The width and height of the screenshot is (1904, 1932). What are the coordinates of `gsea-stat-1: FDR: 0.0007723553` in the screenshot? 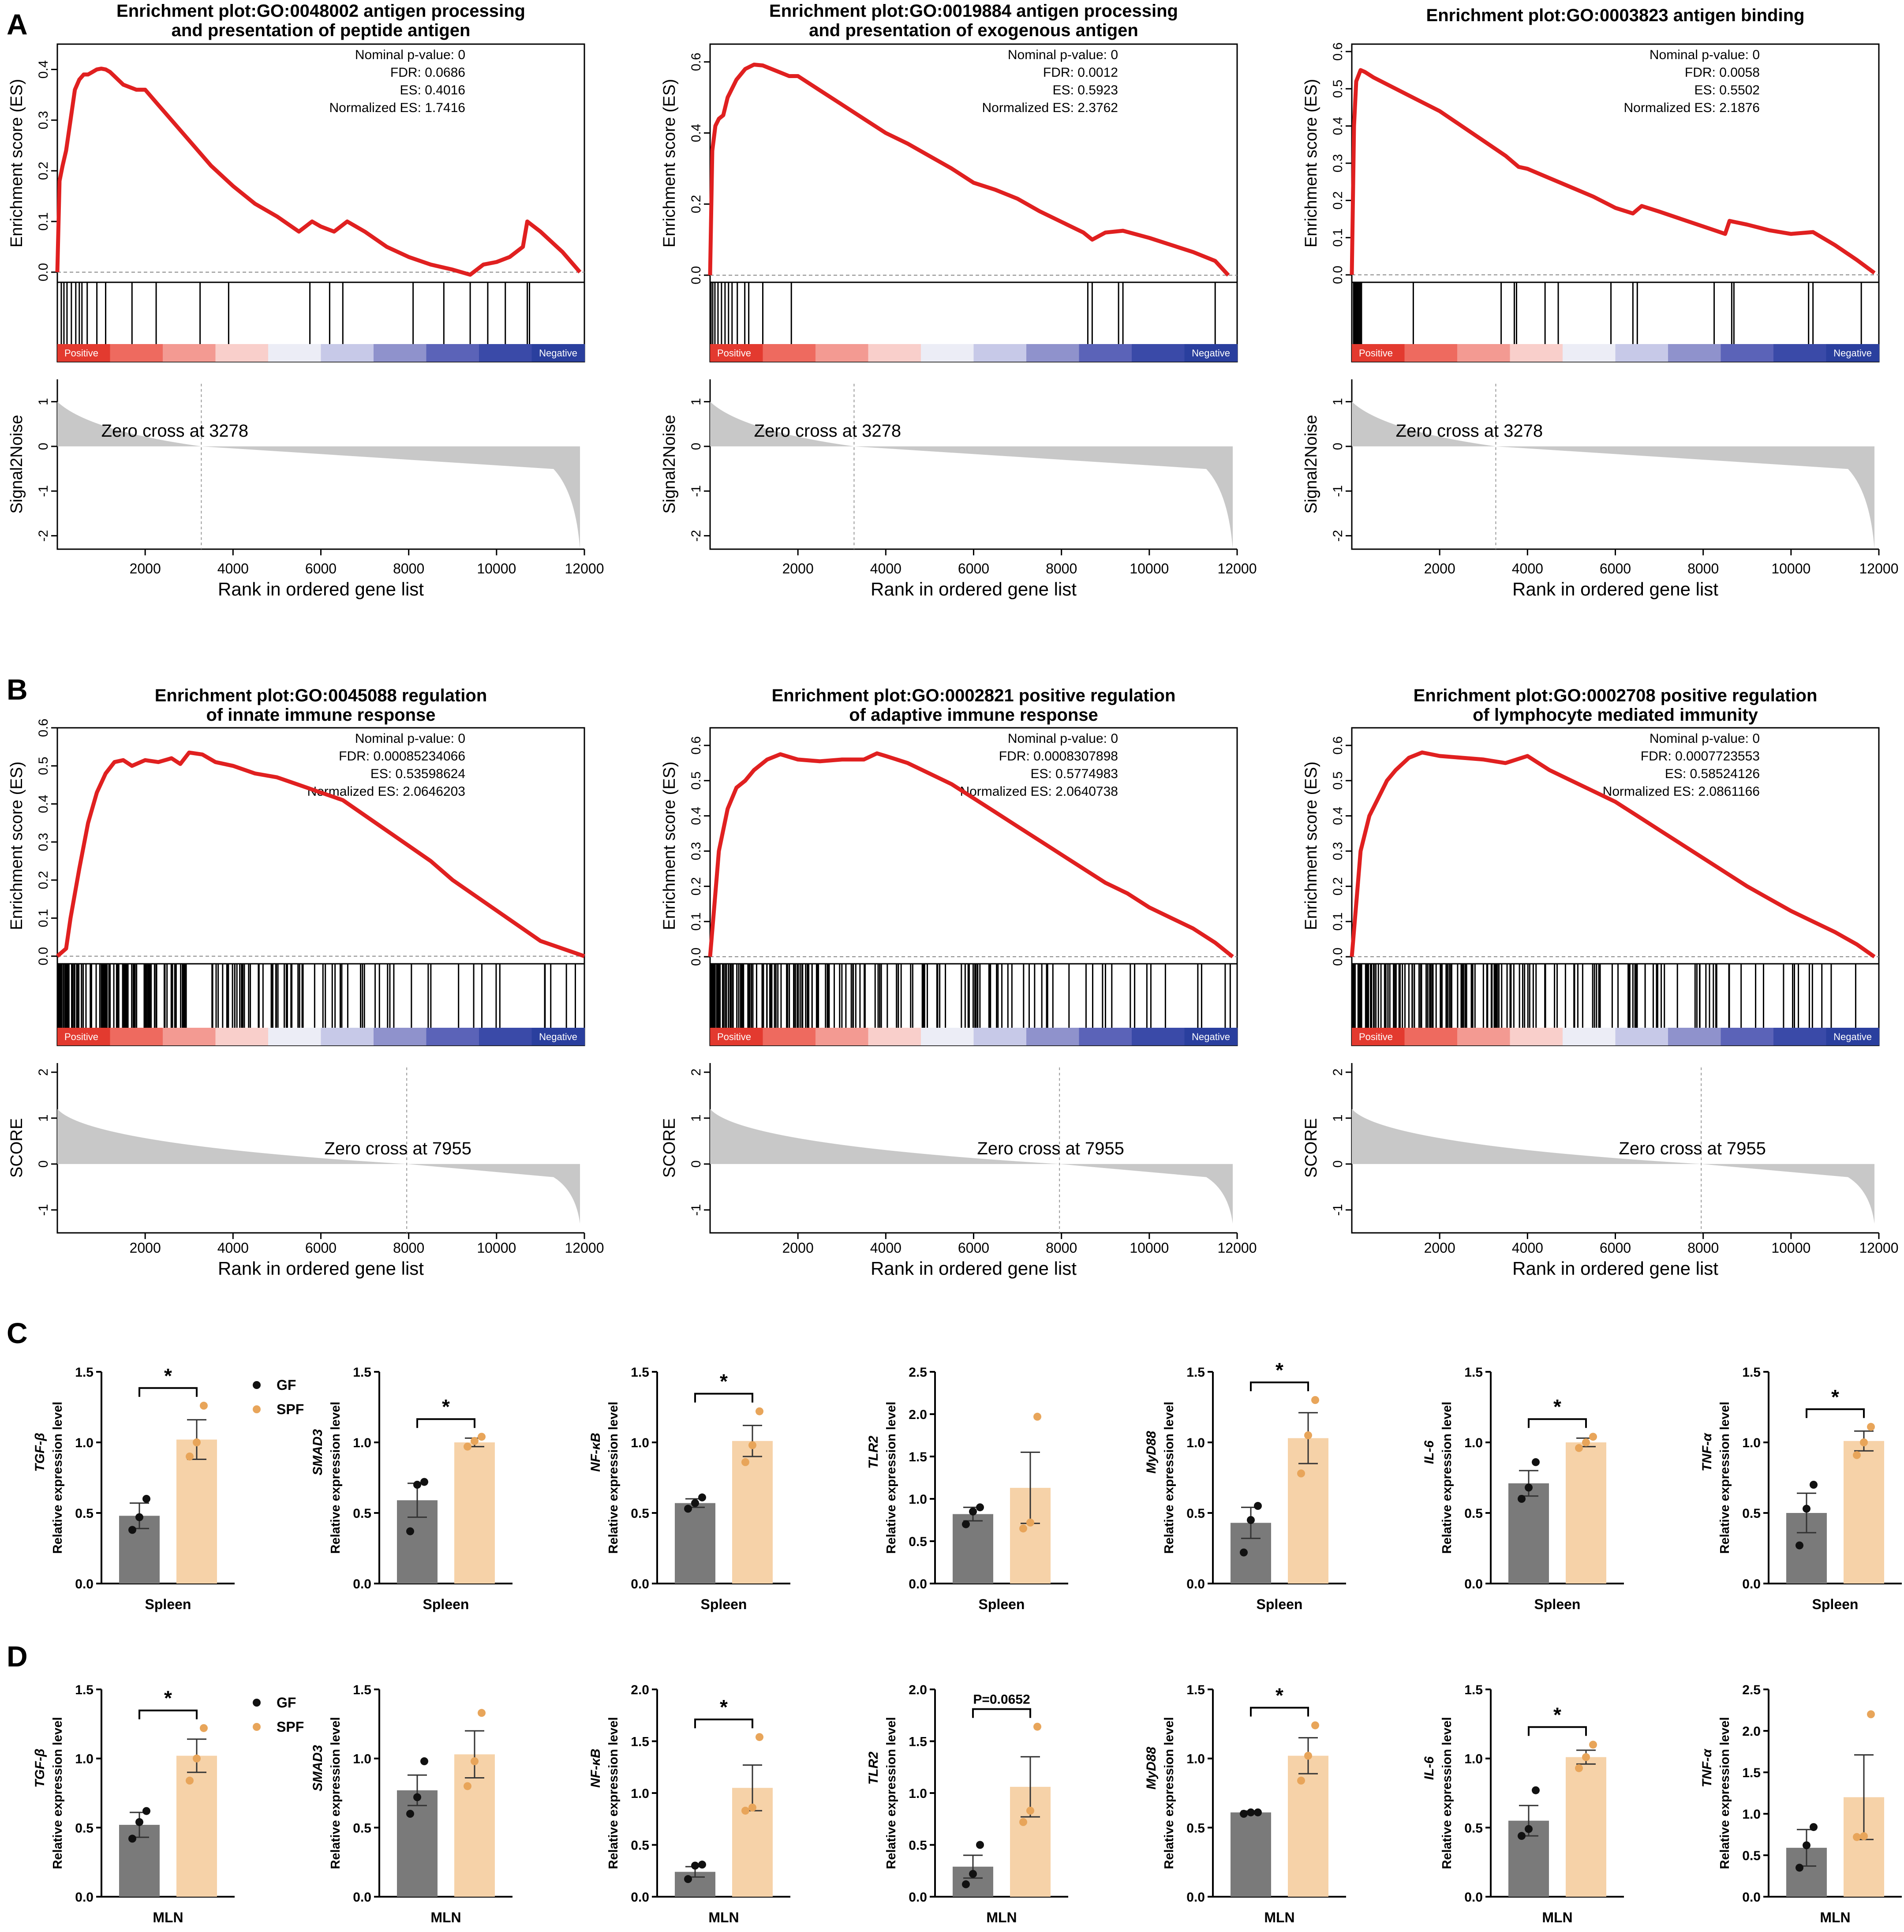 It's located at (1700, 756).